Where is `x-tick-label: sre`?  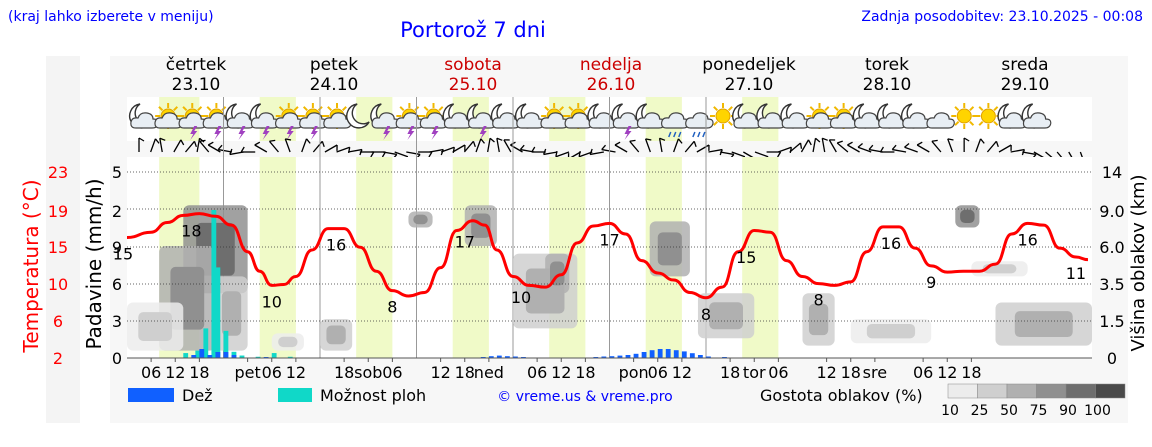 x-tick-label: sre is located at coordinates (875, 372).